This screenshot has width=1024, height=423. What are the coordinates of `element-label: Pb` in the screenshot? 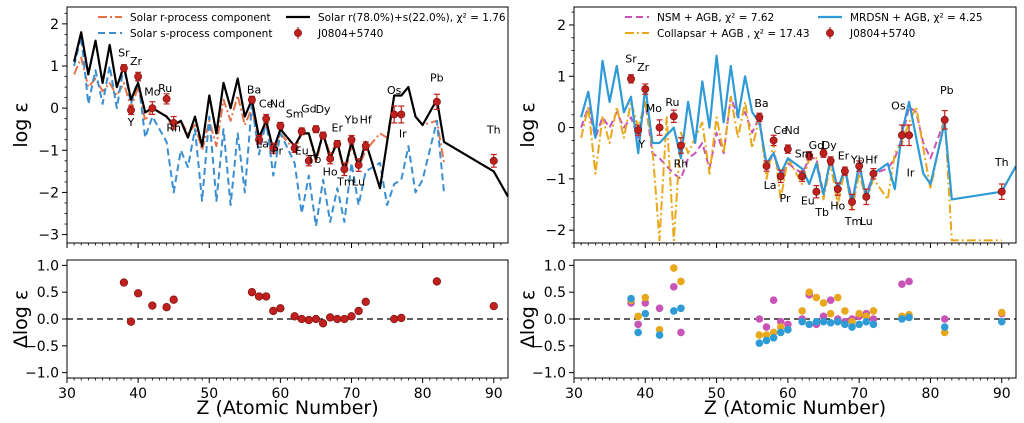 It's located at (437, 78).